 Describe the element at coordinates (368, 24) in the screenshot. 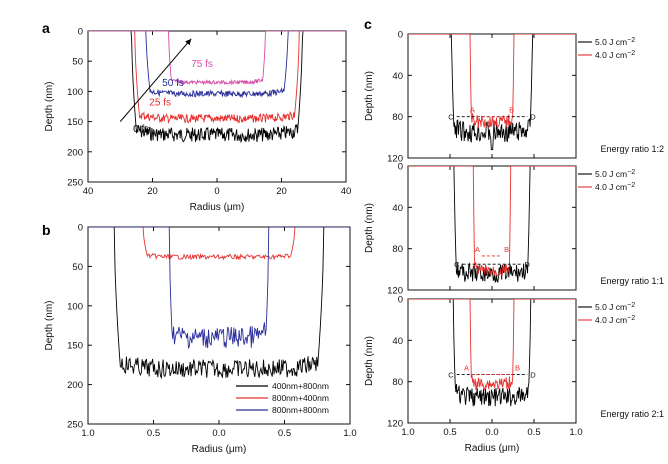

I see `panel-label-c: c` at that location.